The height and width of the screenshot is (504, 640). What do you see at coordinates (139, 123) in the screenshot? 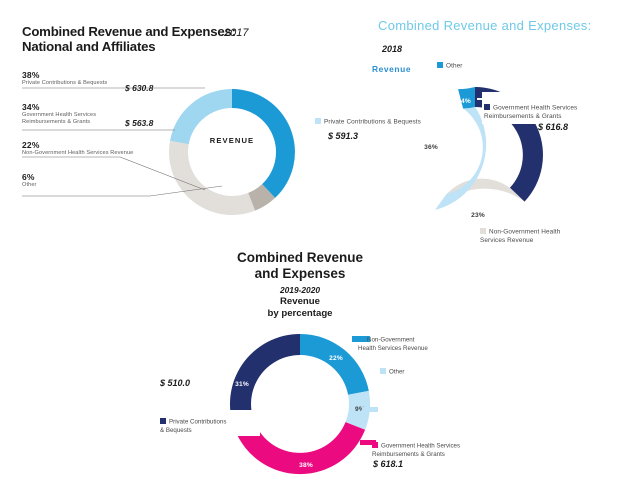
I see `legend-value-government-health: $ 563.8` at bounding box center [139, 123].